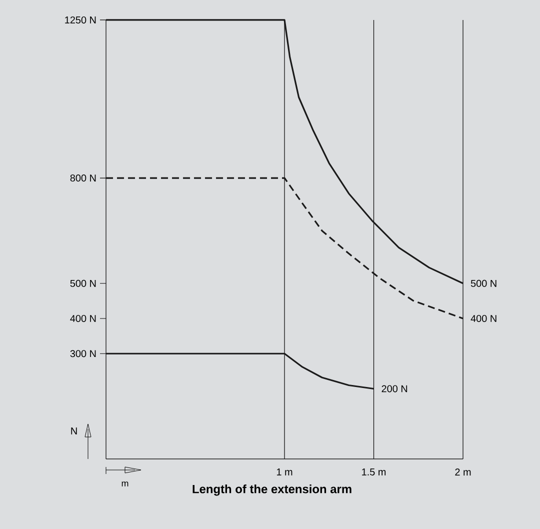  Describe the element at coordinates (483, 283) in the screenshot. I see `data-label: 500 N` at that location.